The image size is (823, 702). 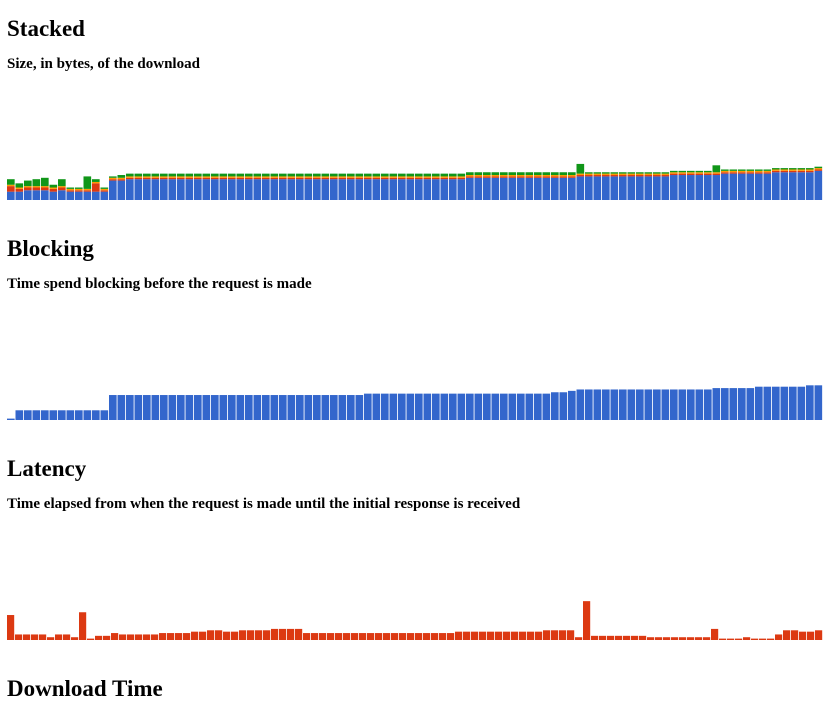 What do you see at coordinates (50, 248) in the screenshot?
I see `section-title: Blocking` at bounding box center [50, 248].